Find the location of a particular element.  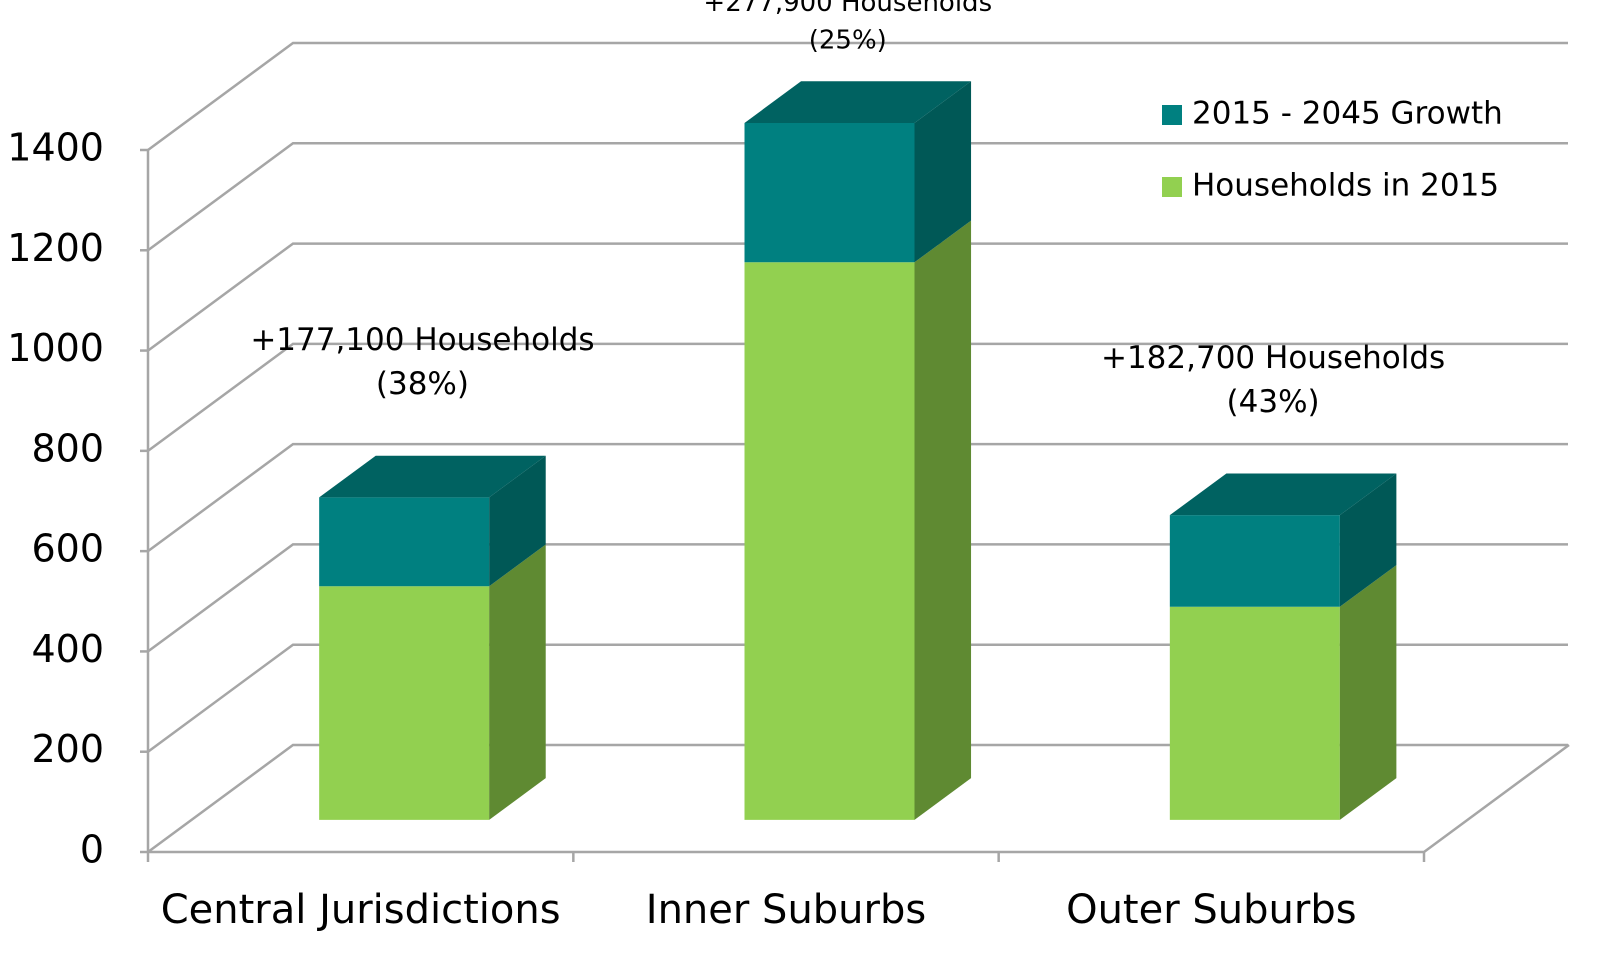

y-tick-label: 200 is located at coordinates (67, 749).